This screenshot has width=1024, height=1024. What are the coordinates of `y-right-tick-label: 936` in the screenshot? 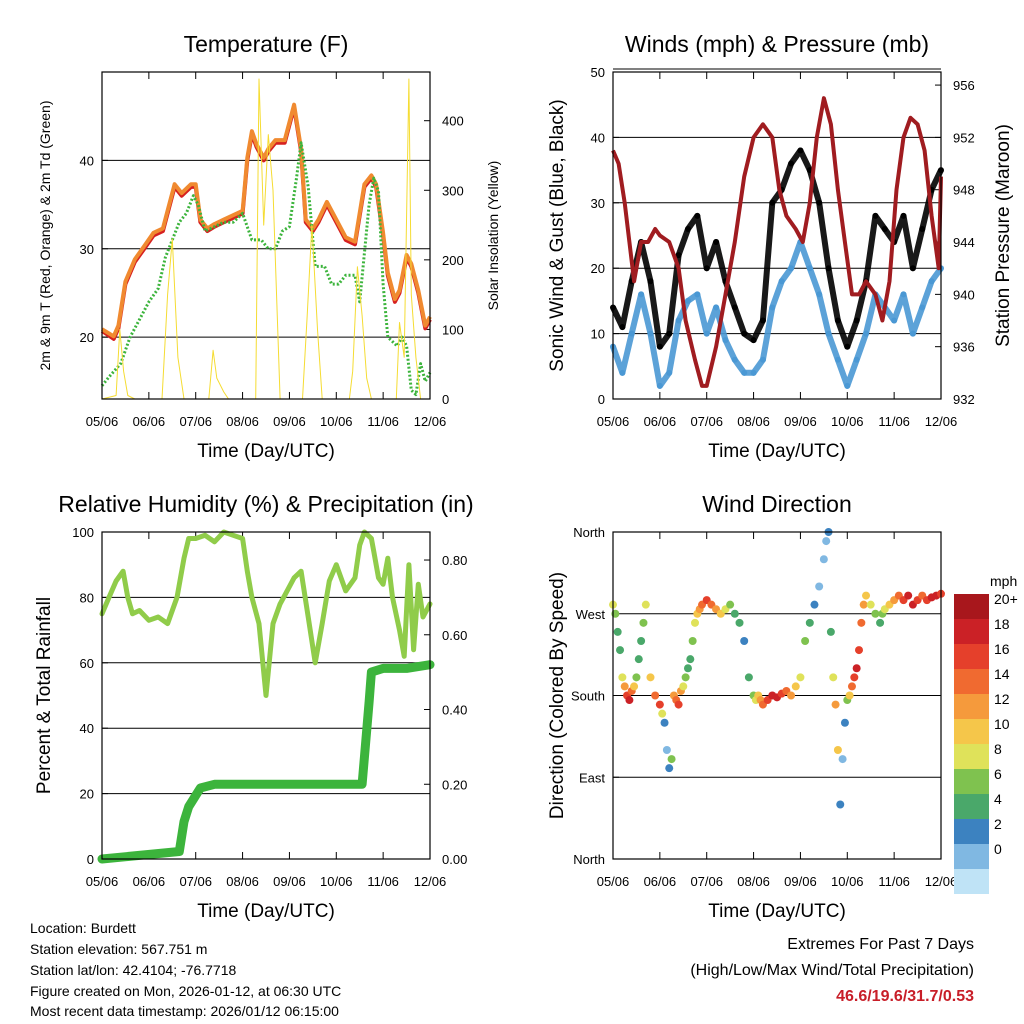 It's located at (964, 347).